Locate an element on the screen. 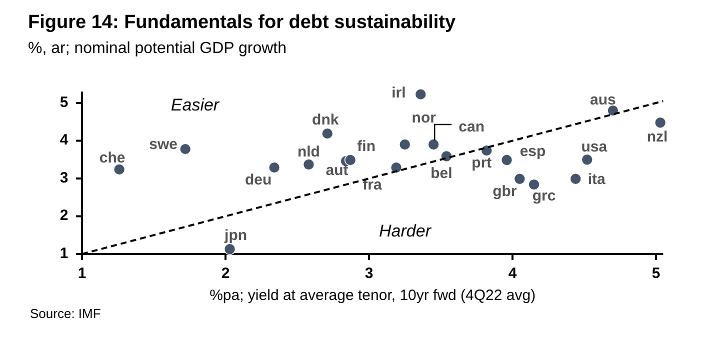 This screenshot has width=723, height=342. series-label: prt is located at coordinates (482, 163).